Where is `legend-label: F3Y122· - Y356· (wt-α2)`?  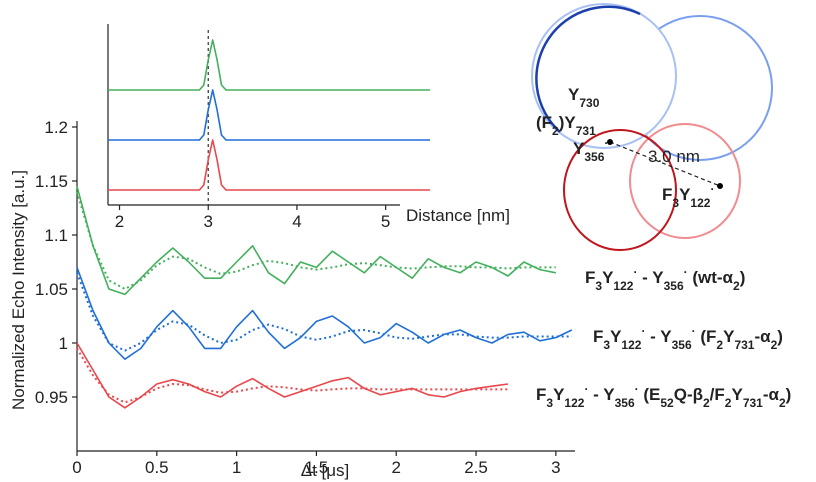 legend-label: F3Y122· - Y356· (wt-α2) is located at coordinates (665, 279).